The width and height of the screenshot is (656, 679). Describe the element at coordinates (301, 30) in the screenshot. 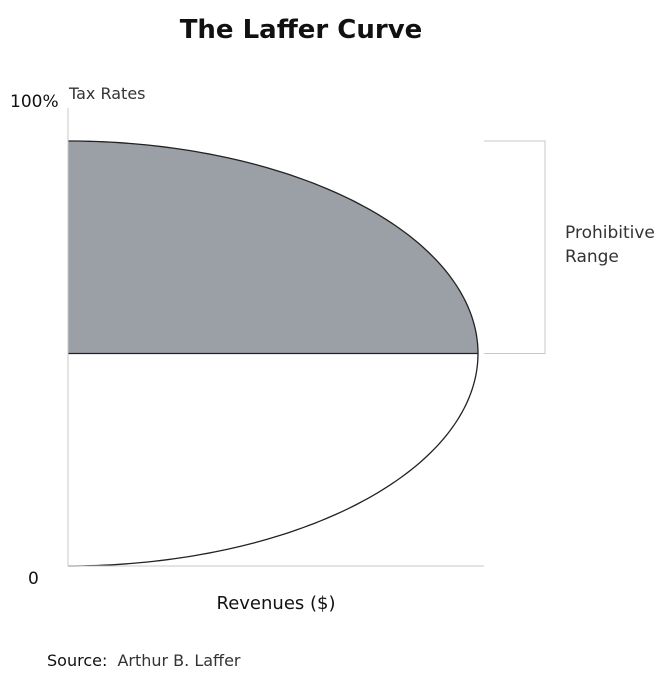

I see `chart-title: The Laffer Curve` at that location.